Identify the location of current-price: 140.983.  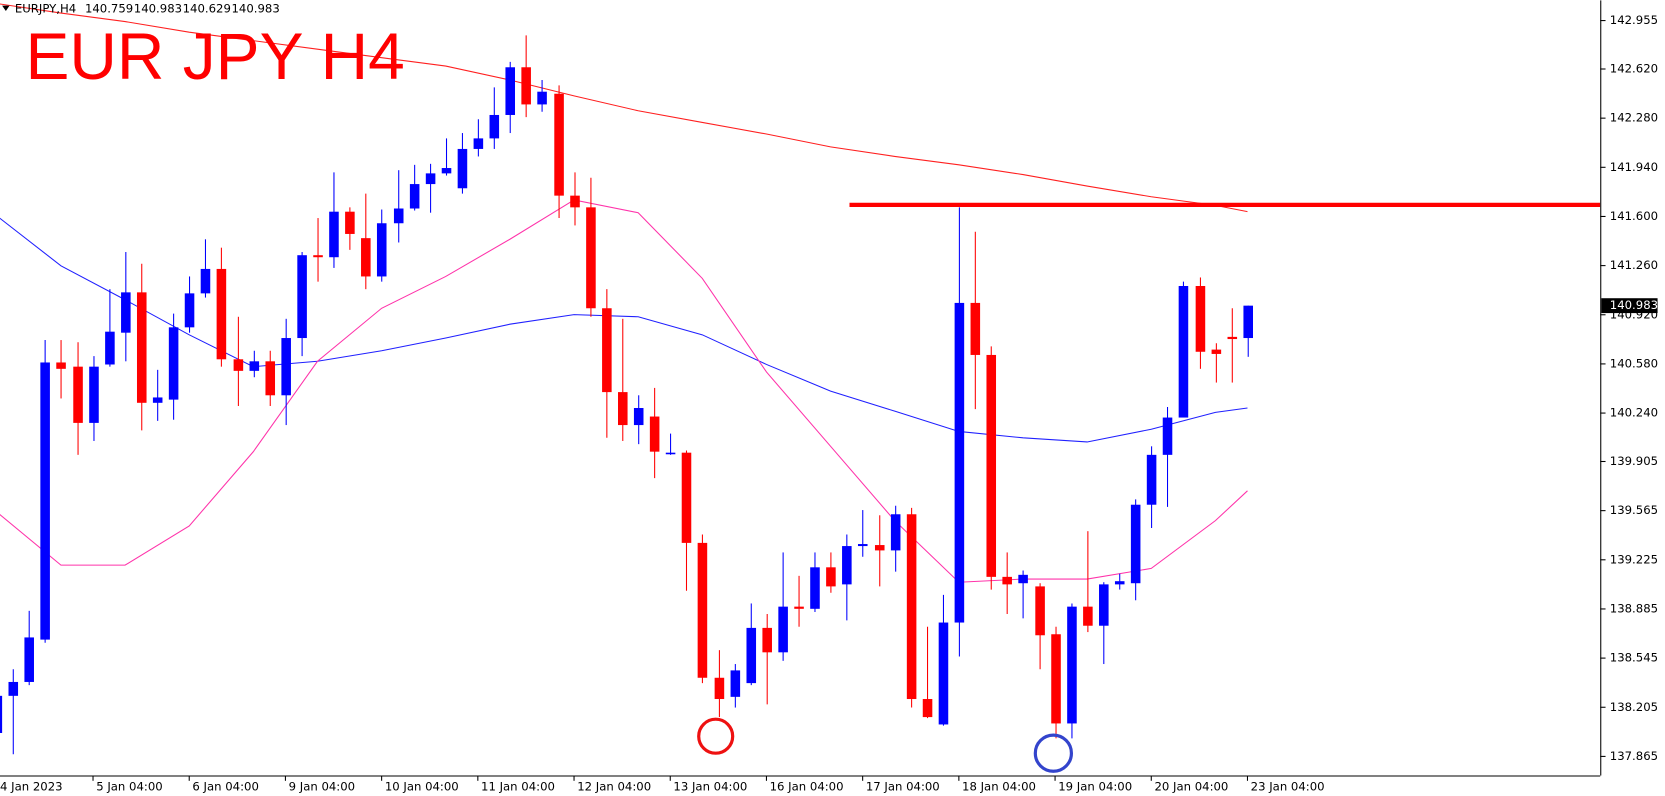
(1634, 305).